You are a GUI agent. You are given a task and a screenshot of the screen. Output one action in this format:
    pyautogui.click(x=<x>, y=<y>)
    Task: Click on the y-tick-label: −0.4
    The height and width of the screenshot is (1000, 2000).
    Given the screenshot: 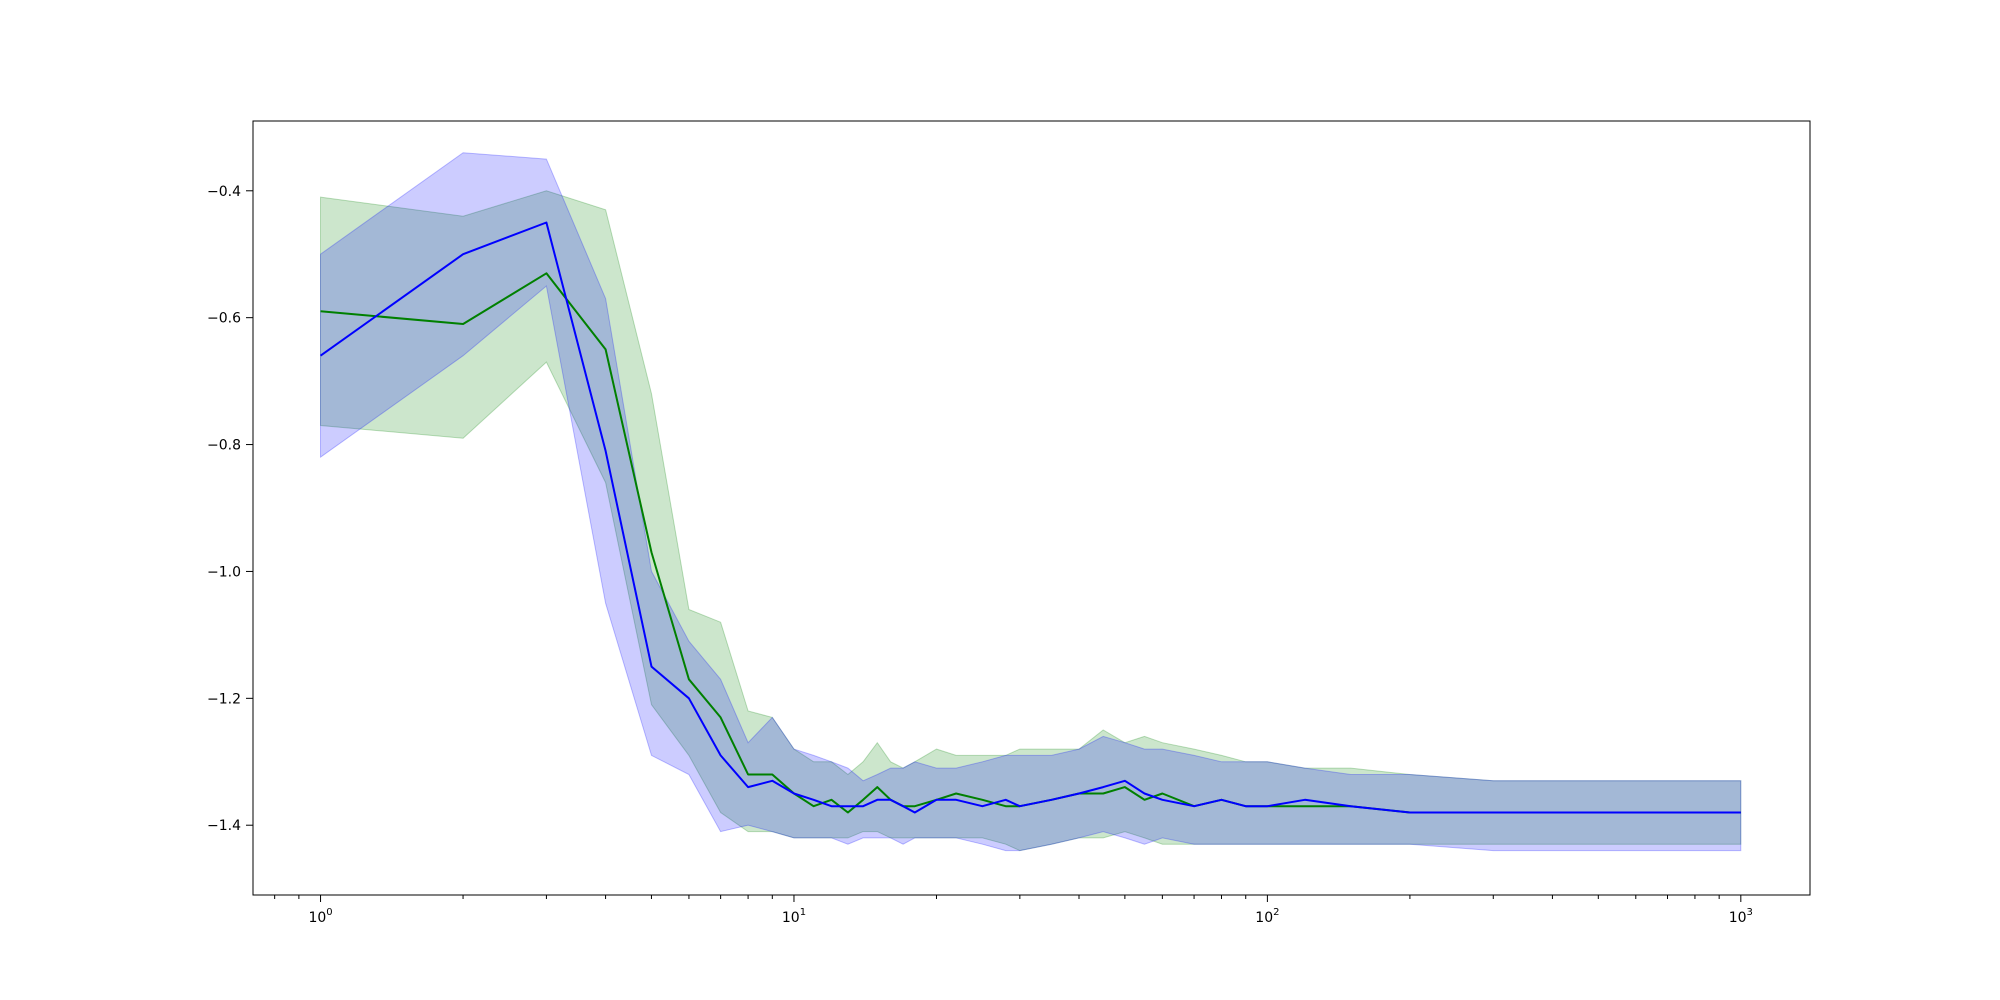 What is the action you would take?
    pyautogui.click(x=224, y=192)
    